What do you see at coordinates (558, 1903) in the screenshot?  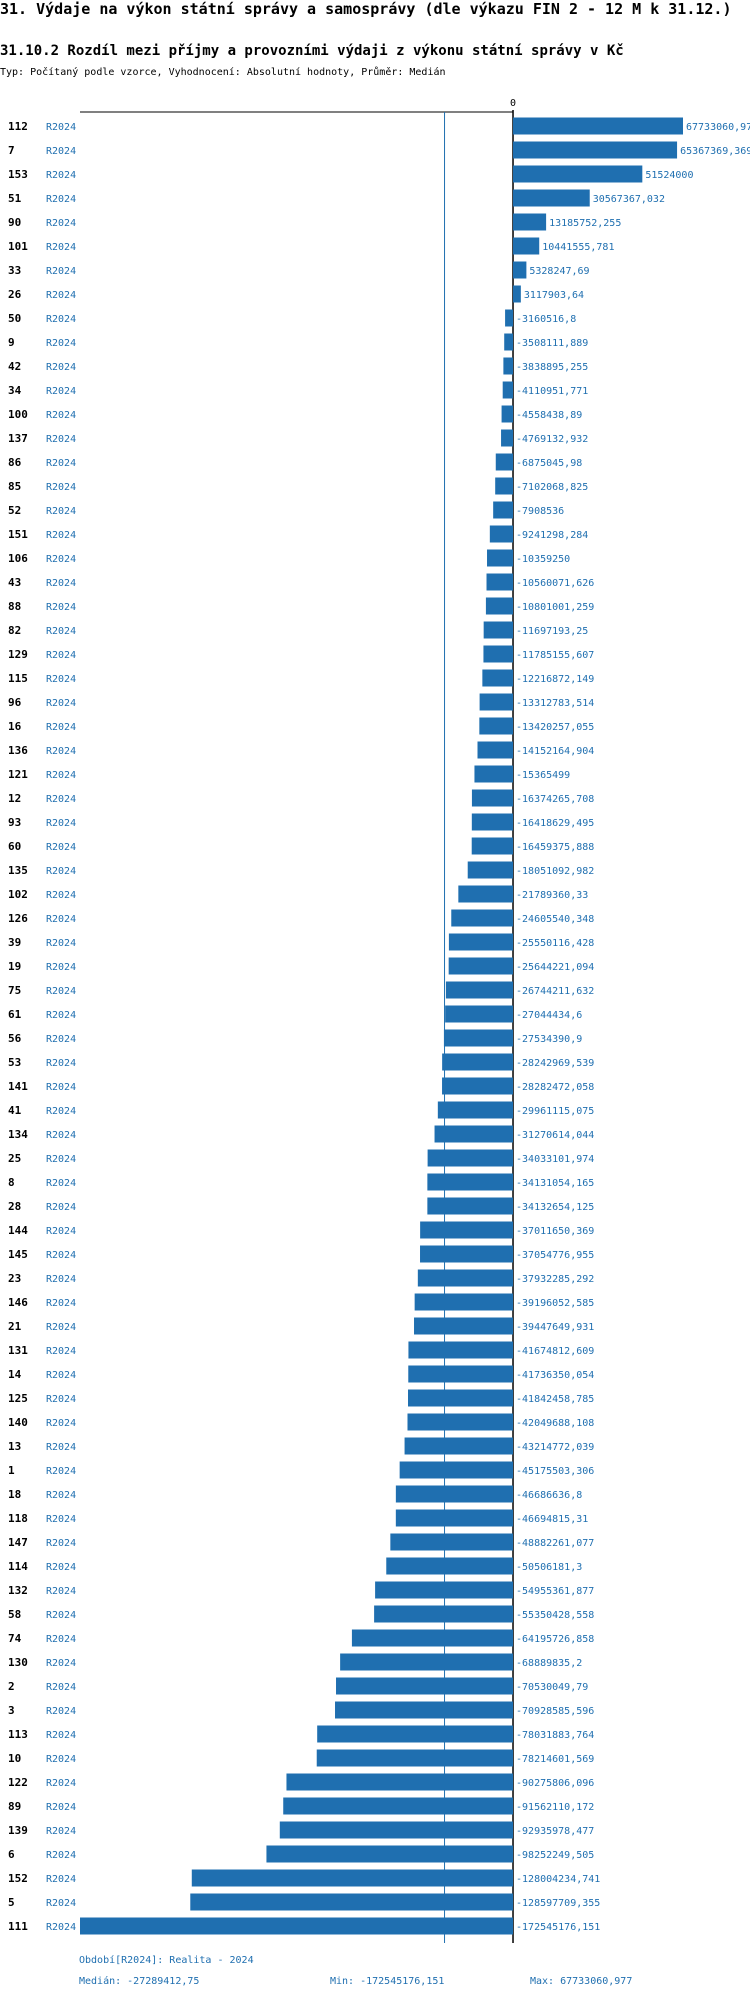 I see `bar-value-label: -128597709,355` at bounding box center [558, 1903].